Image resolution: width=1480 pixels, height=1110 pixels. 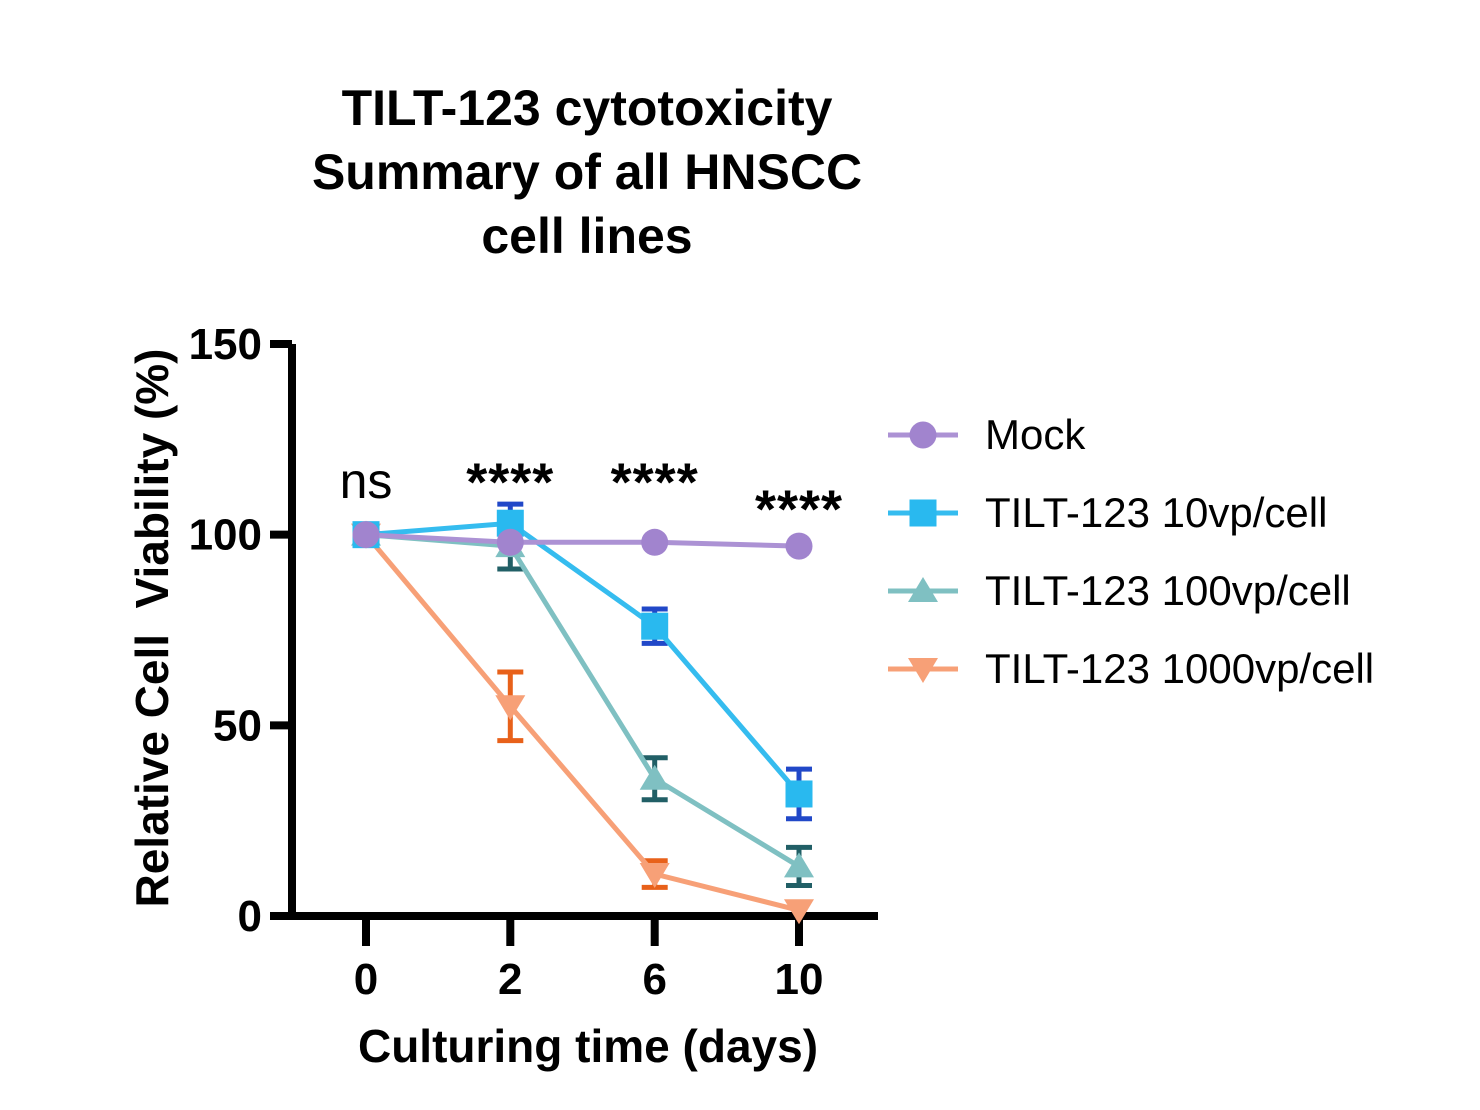 I want to click on y-tick-label: 50, so click(x=237, y=725).